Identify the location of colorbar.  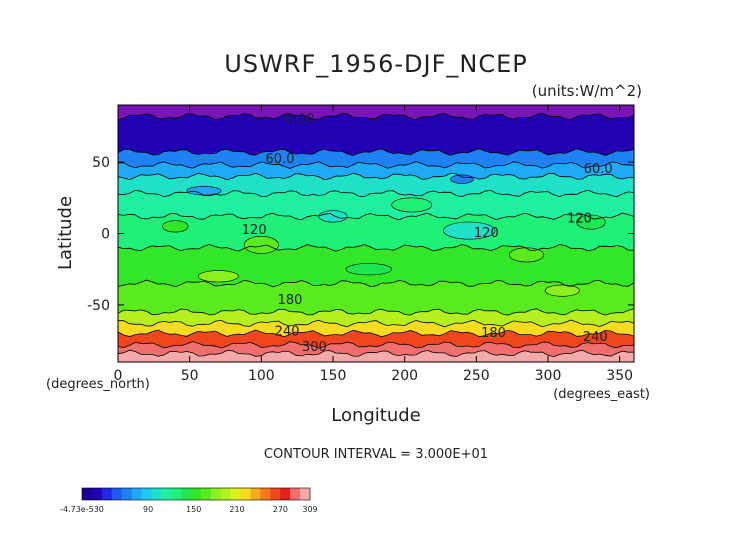
(196, 494).